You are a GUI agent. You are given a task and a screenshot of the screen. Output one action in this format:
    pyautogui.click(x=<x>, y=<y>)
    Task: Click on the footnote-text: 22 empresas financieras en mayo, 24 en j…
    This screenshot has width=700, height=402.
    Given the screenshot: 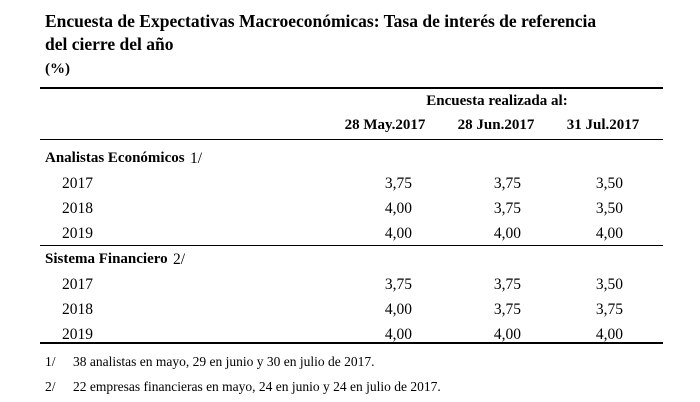 What is the action you would take?
    pyautogui.click(x=257, y=386)
    